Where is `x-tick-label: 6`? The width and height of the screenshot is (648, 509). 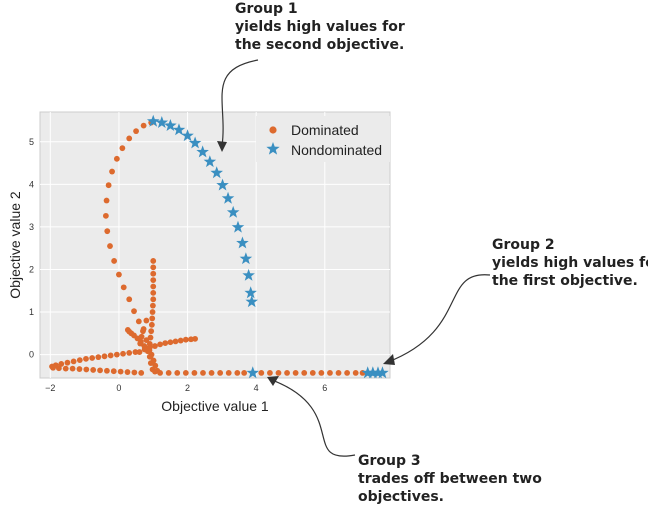
x-tick-label: 6 is located at coordinates (324, 388).